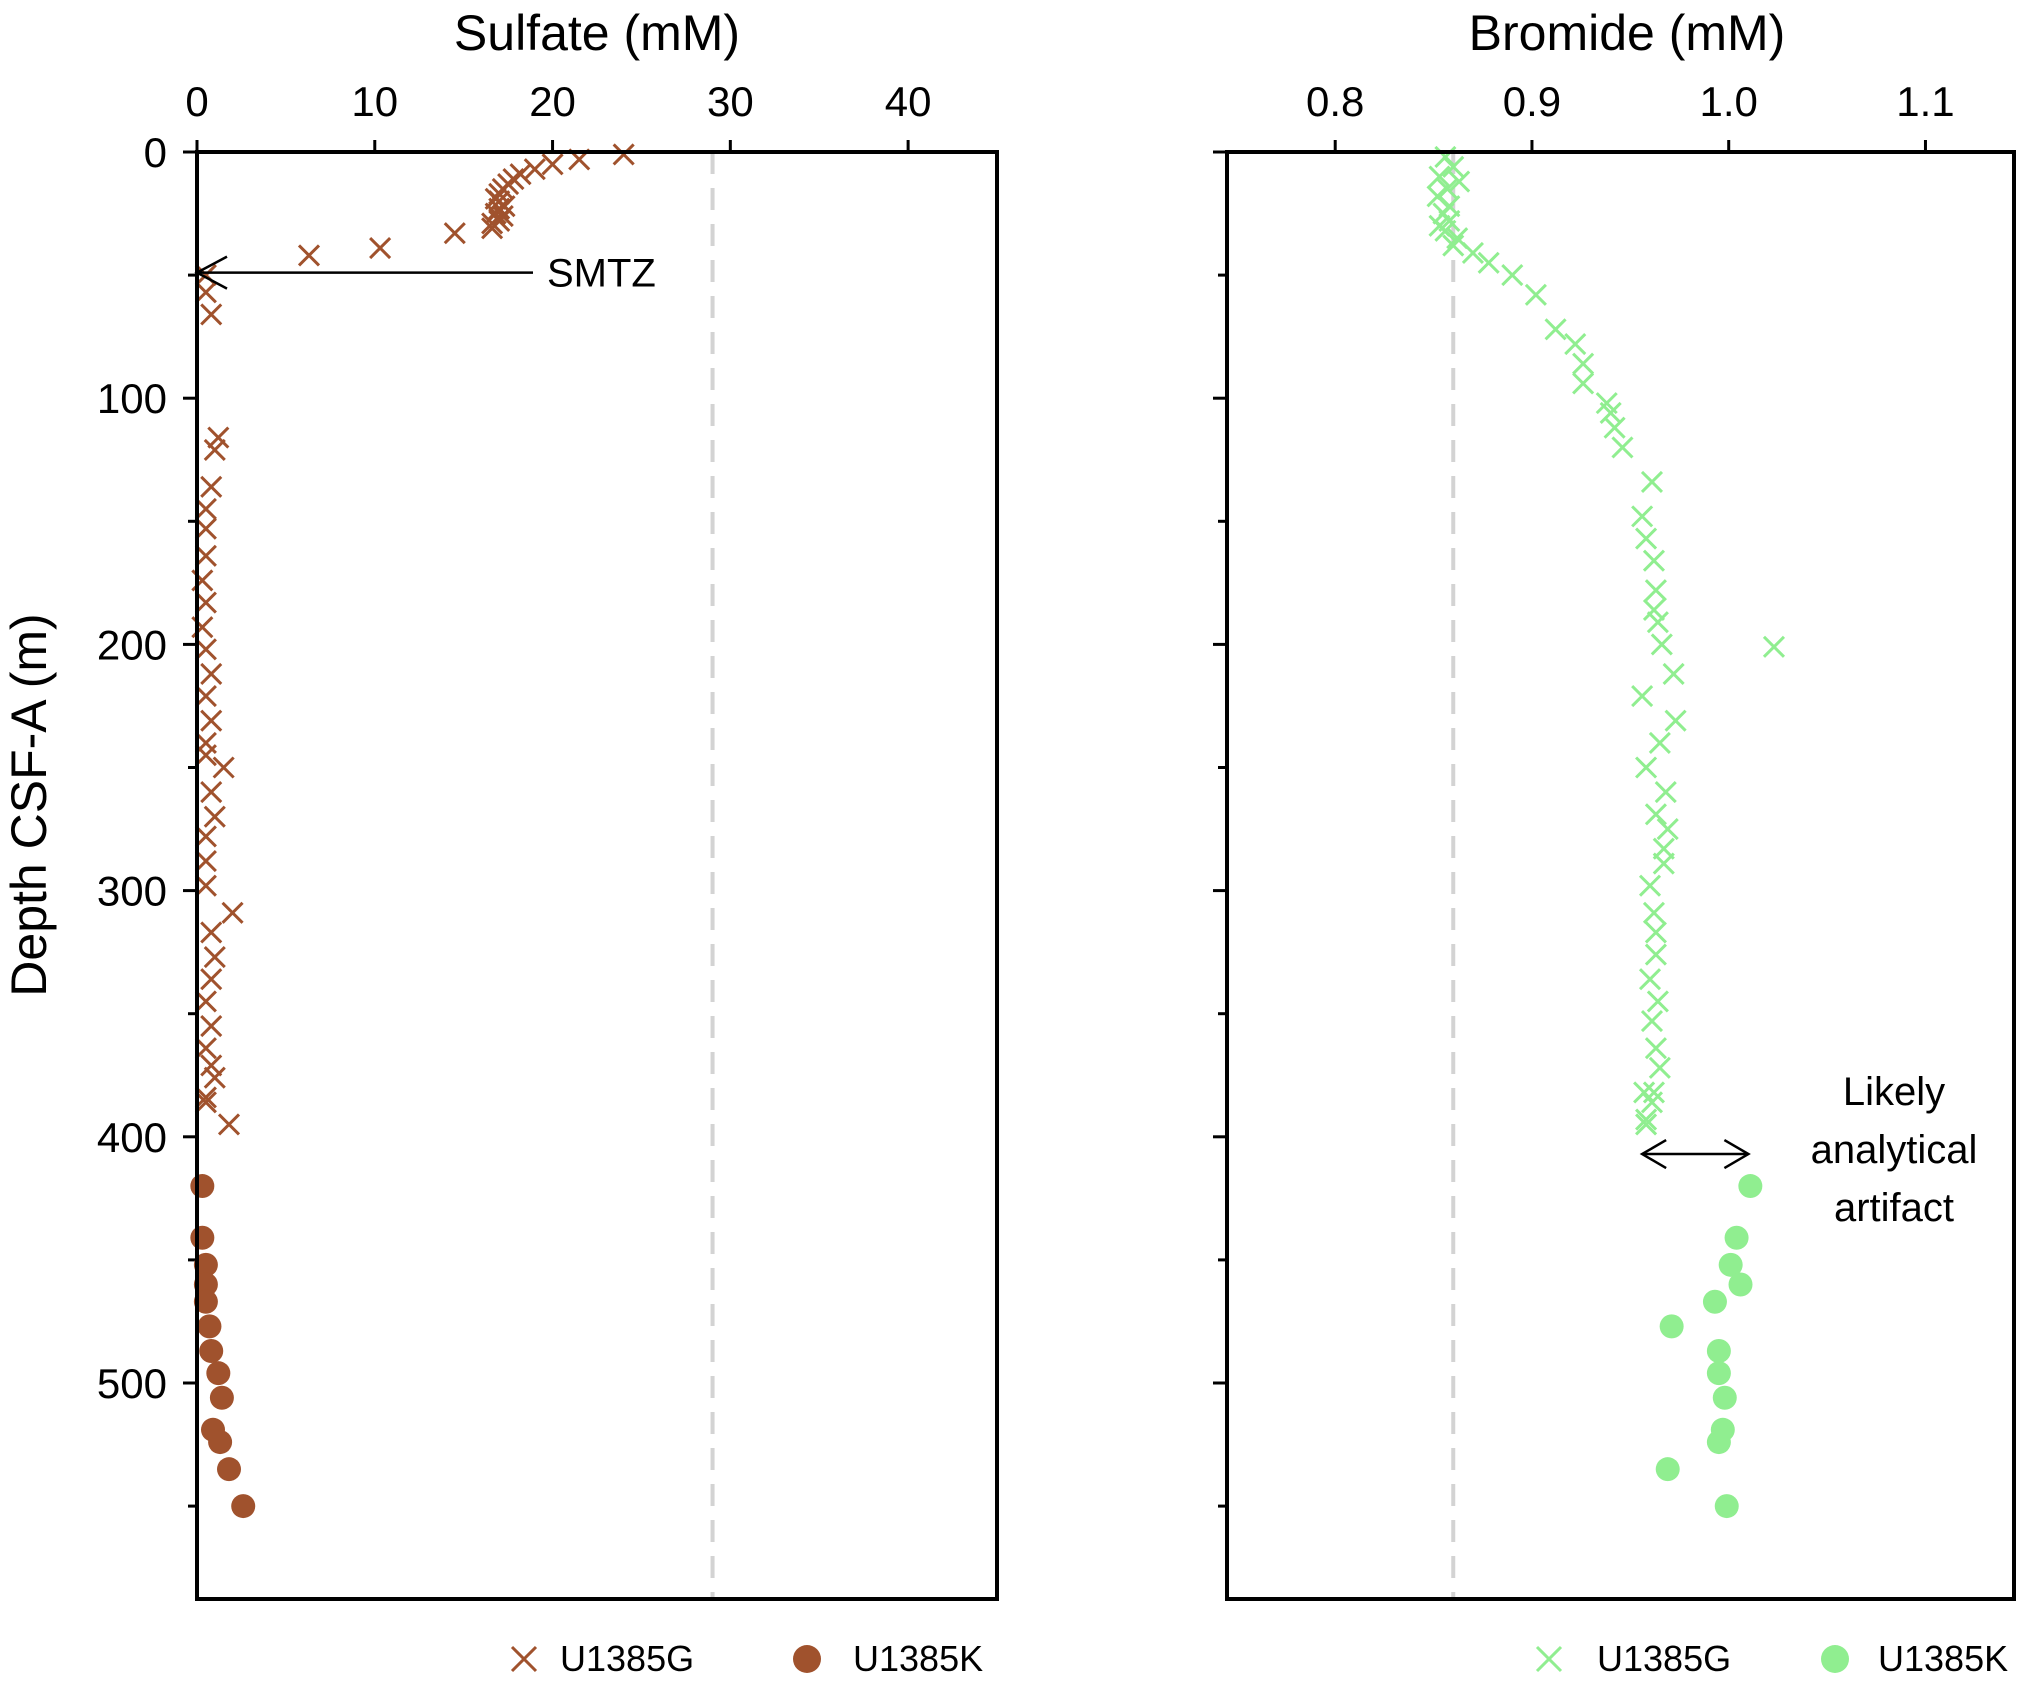  Describe the element at coordinates (1894, 1092) in the screenshot. I see `artifact-label-line-1: Likely` at that location.